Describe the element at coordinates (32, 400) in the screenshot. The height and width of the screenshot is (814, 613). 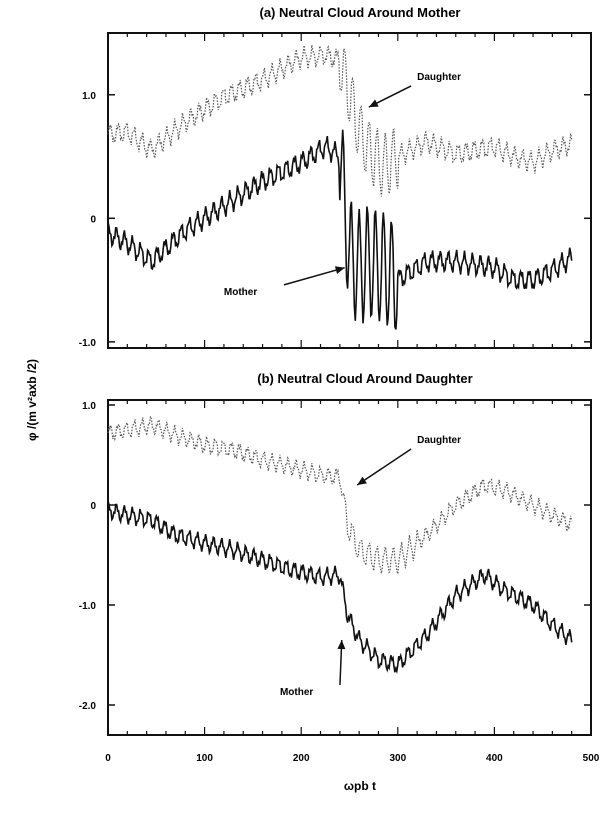
I see `y-axis-label: φ /(m v²axb /2)` at that location.